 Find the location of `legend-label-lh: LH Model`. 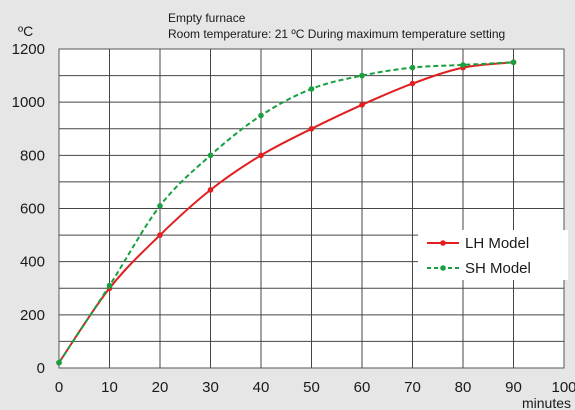

legend-label-lh: LH Model is located at coordinates (497, 243).